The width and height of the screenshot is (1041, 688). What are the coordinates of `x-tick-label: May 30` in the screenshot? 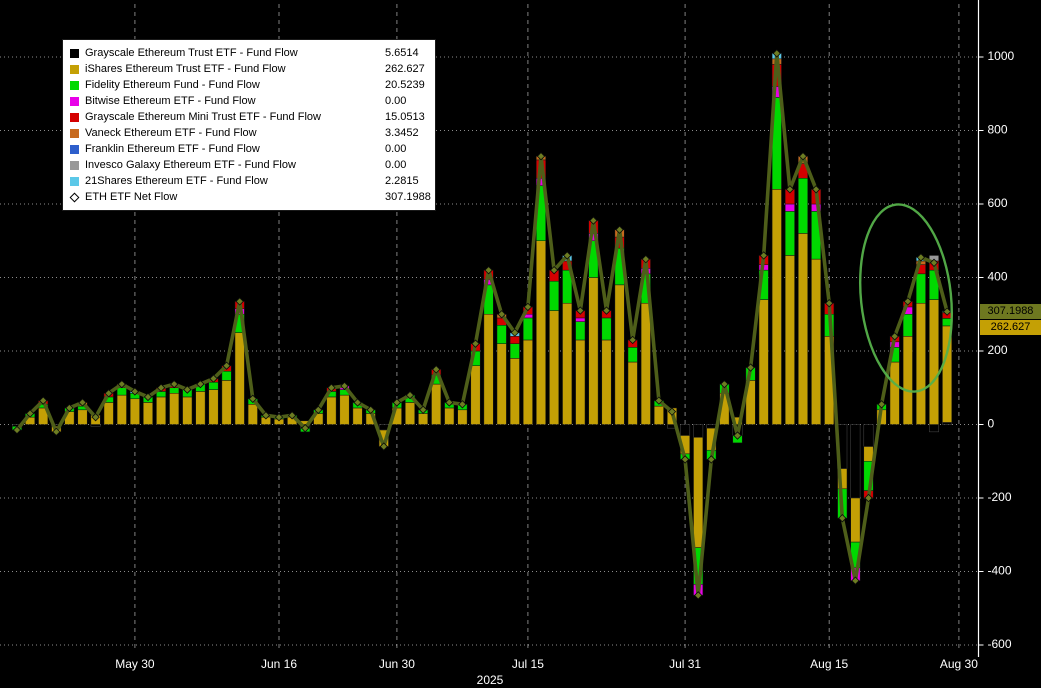 It's located at (135, 664).